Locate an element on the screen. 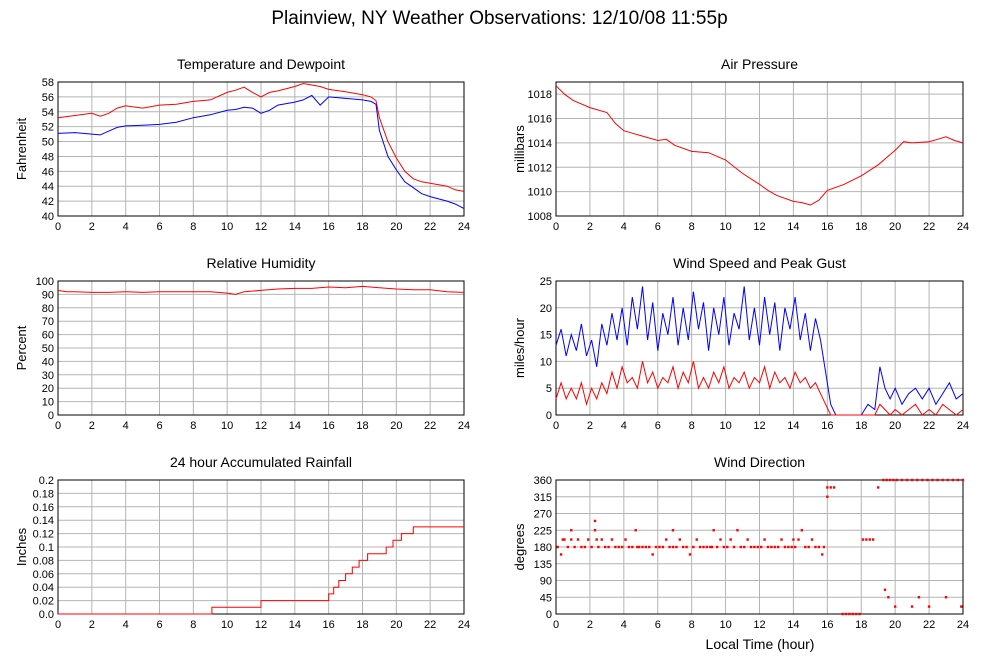  plot-frame is located at coordinates (261, 149).